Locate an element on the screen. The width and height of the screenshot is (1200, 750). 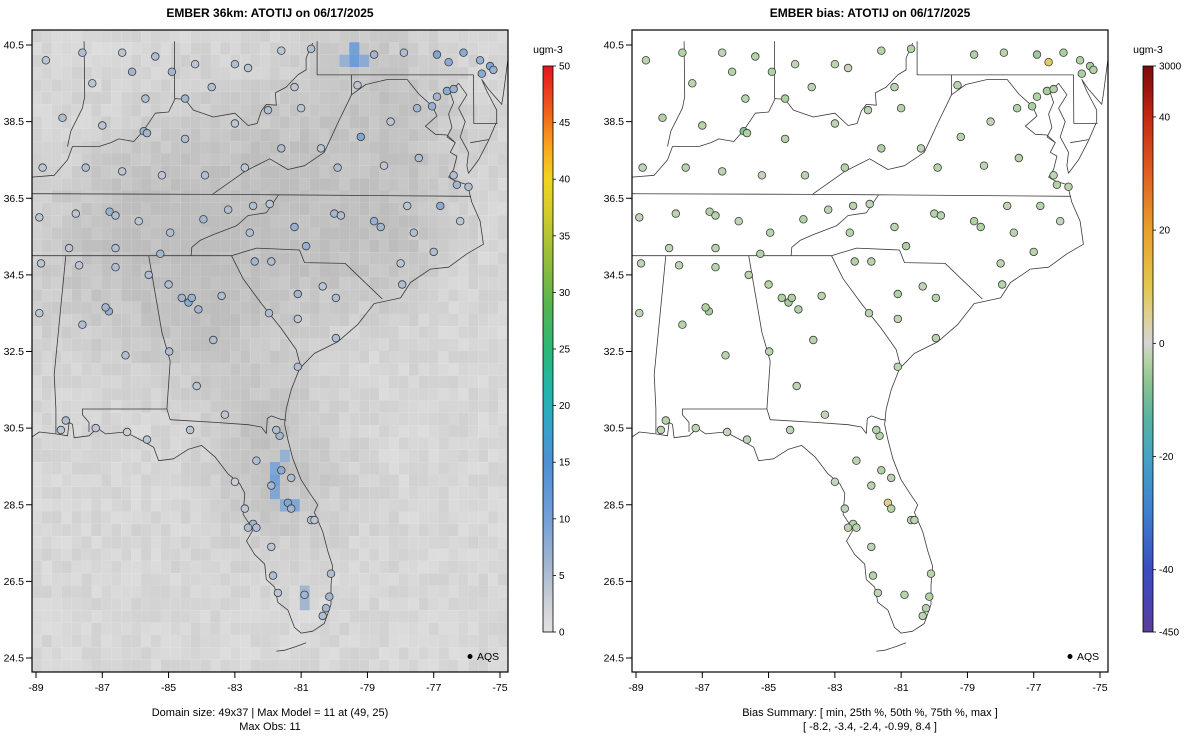
colorbar-tick-label: 45 is located at coordinates (565, 123).